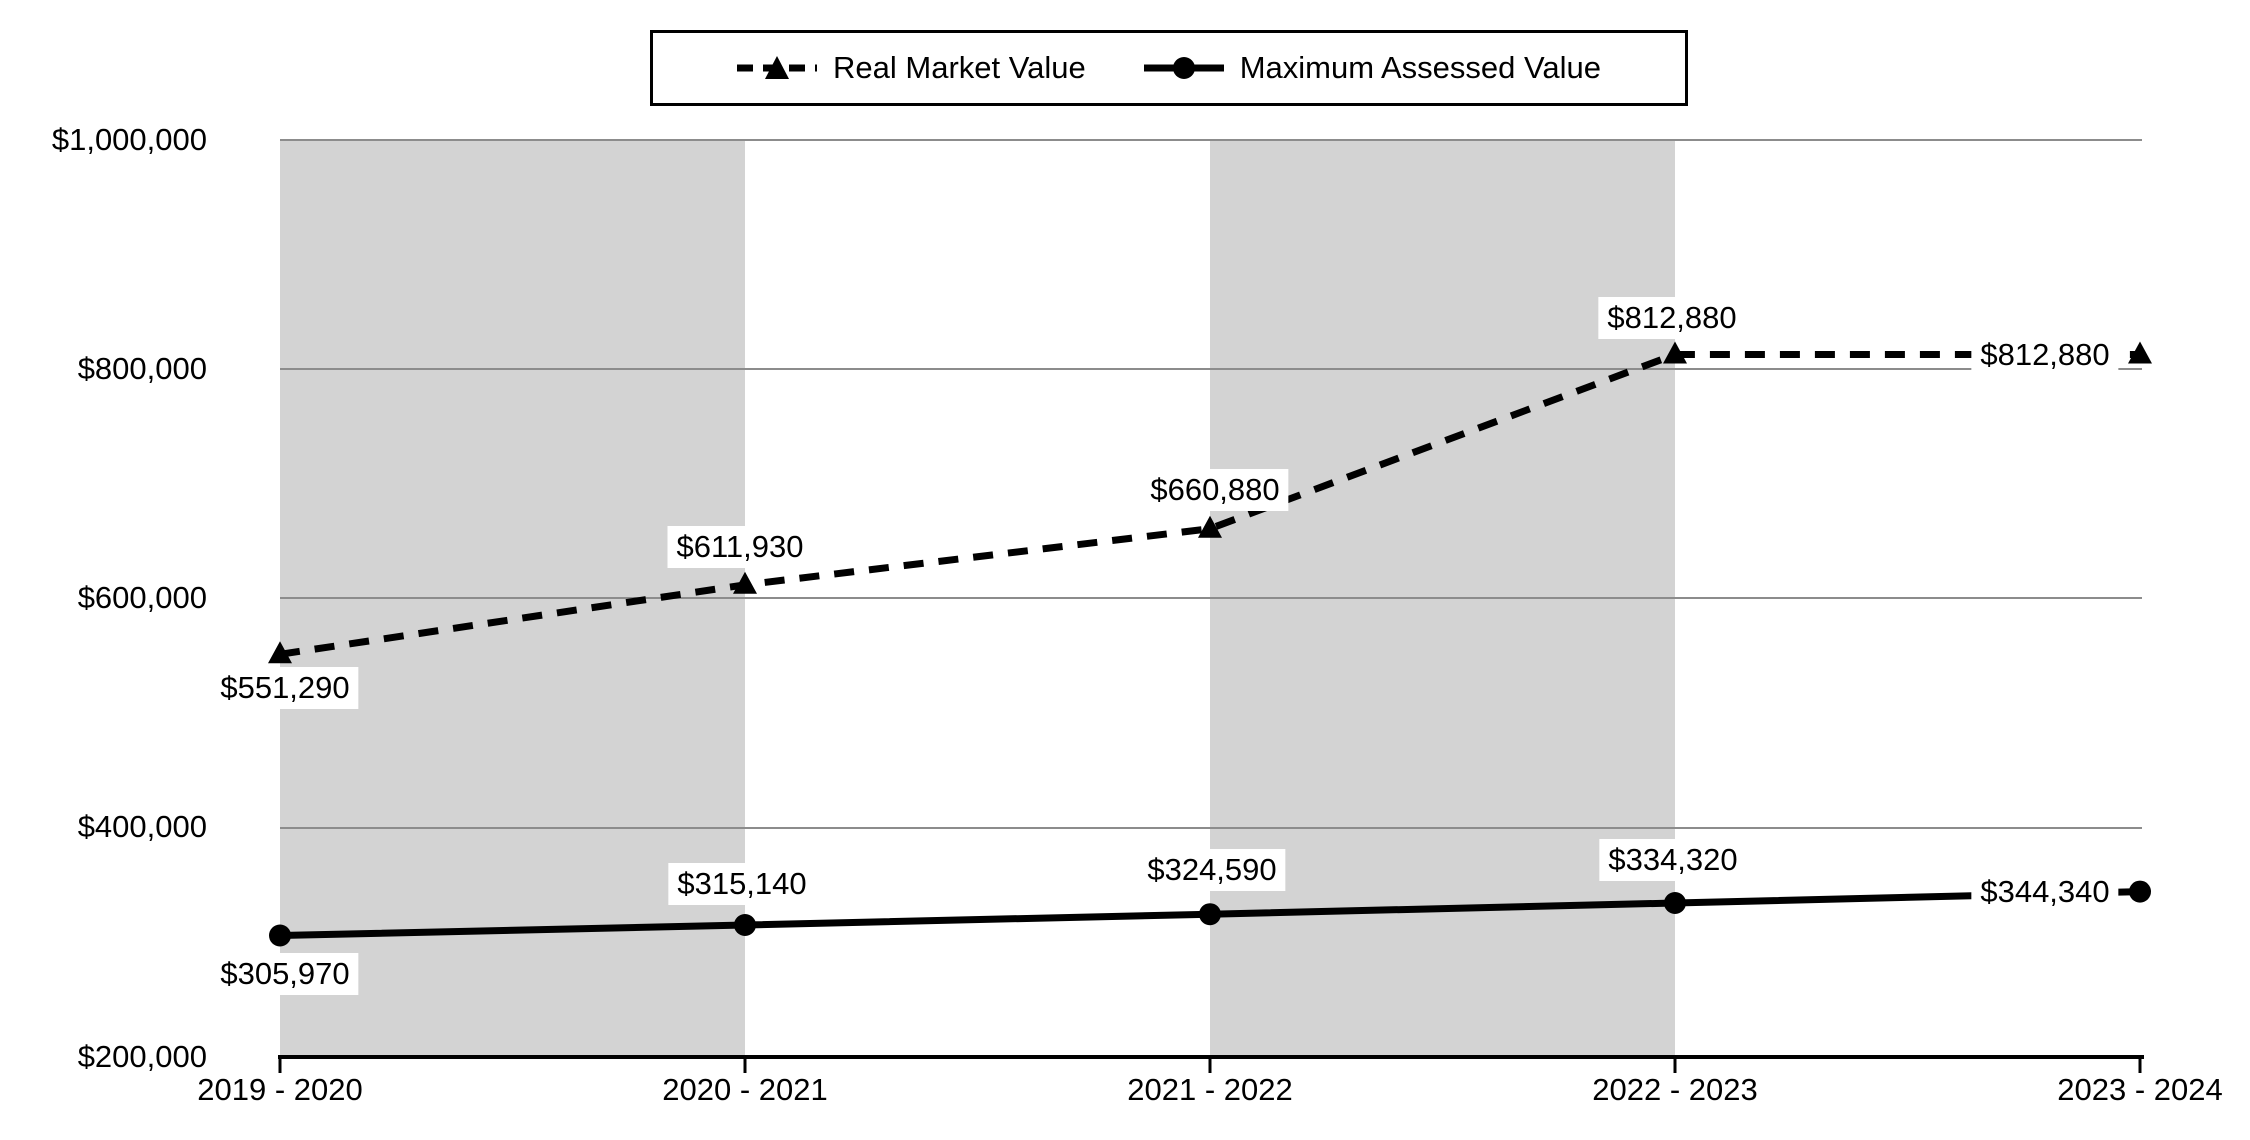 This screenshot has width=2250, height=1140. I want to click on legend-item-maximum-assessed-value: Maximum Assessed Value, so click(1372, 68).